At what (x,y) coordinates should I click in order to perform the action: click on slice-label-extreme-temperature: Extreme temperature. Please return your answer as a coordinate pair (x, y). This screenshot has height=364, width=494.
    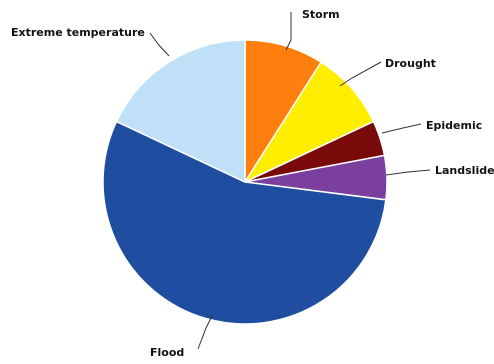
    Looking at the image, I should click on (78, 32).